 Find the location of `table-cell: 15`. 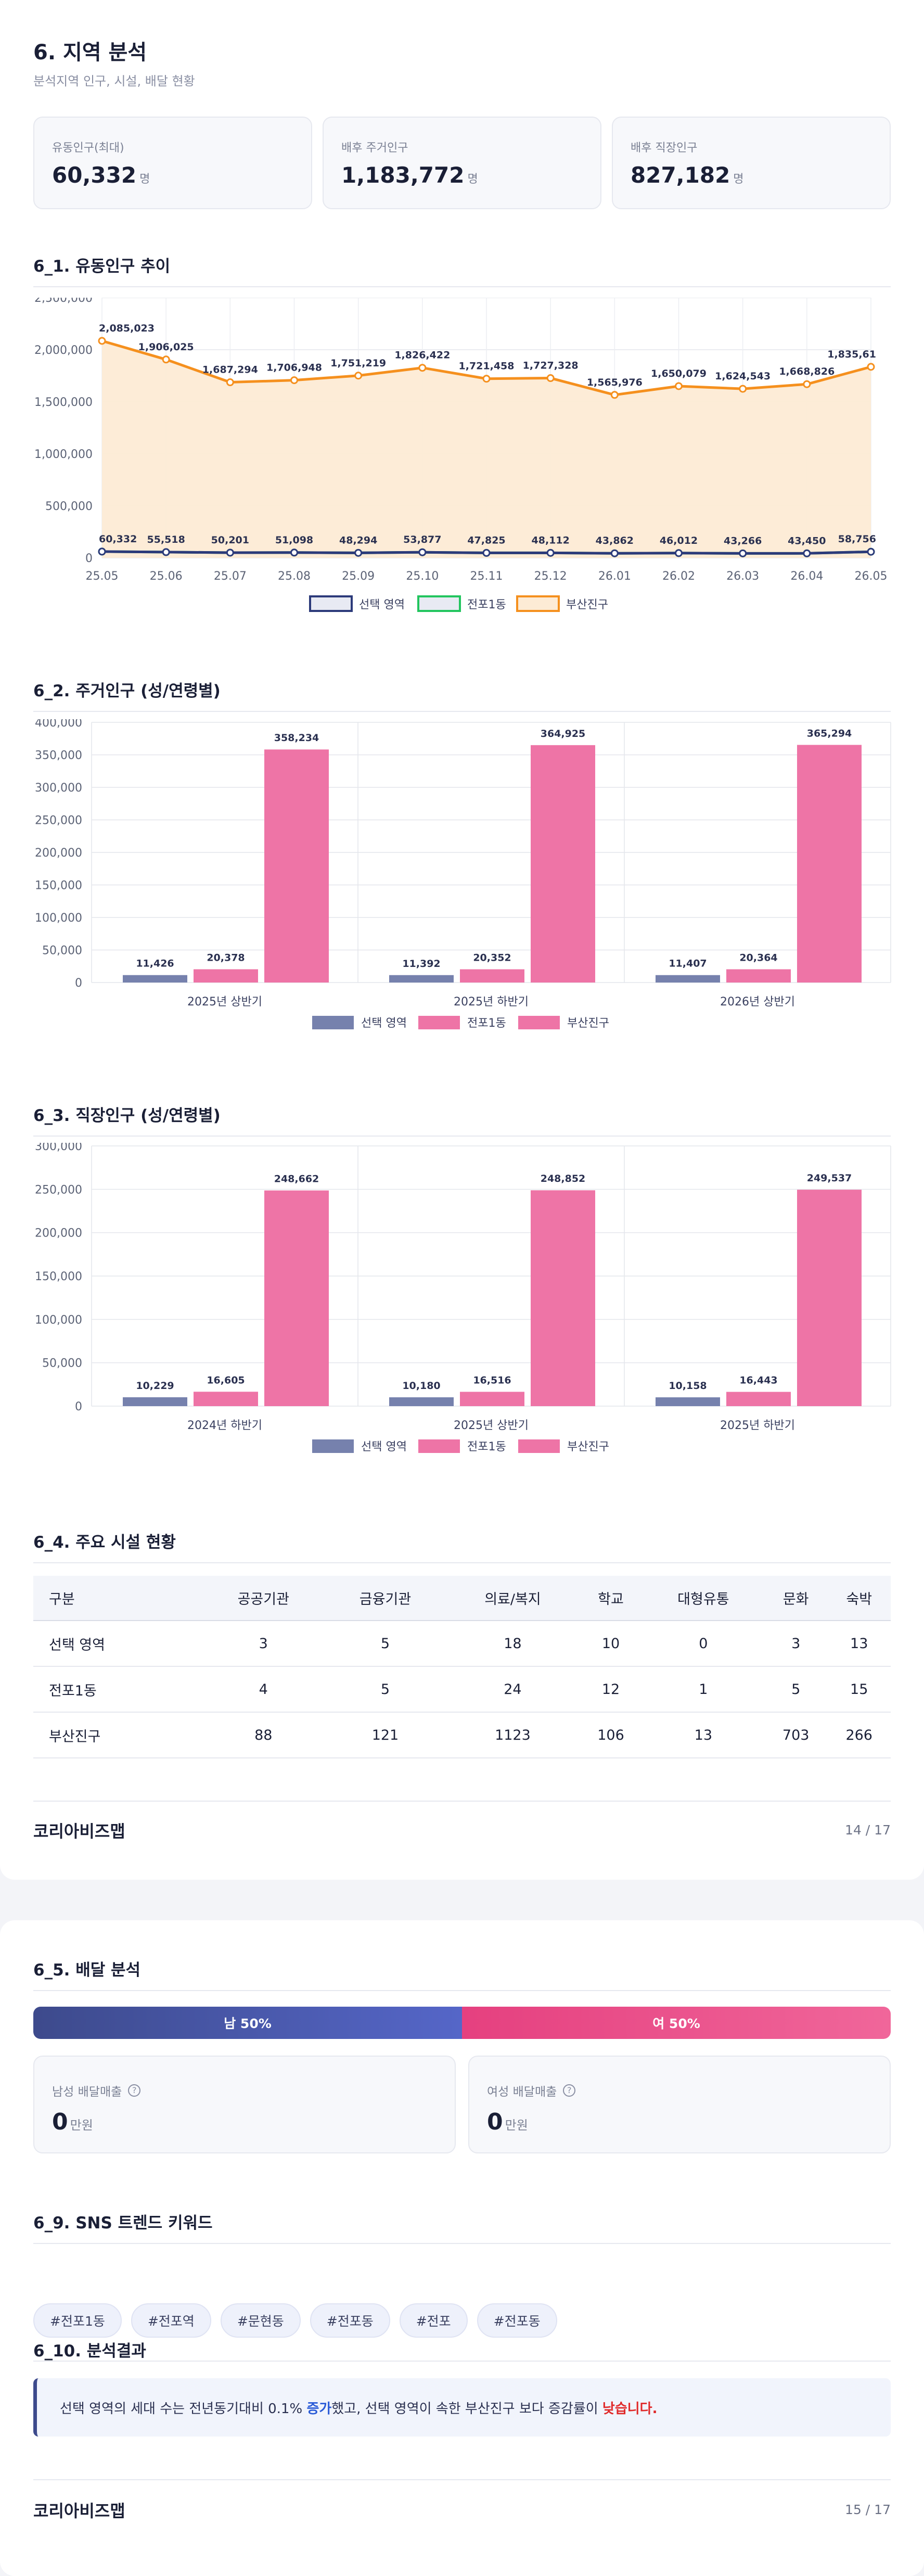

table-cell: 15 is located at coordinates (859, 1689).